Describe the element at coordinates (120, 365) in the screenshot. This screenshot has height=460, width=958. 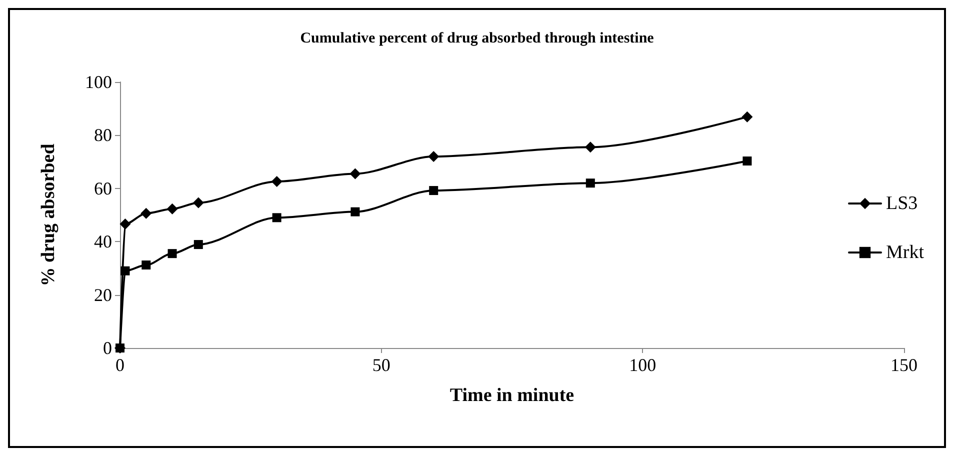
I see `x-tick-label: 0` at that location.